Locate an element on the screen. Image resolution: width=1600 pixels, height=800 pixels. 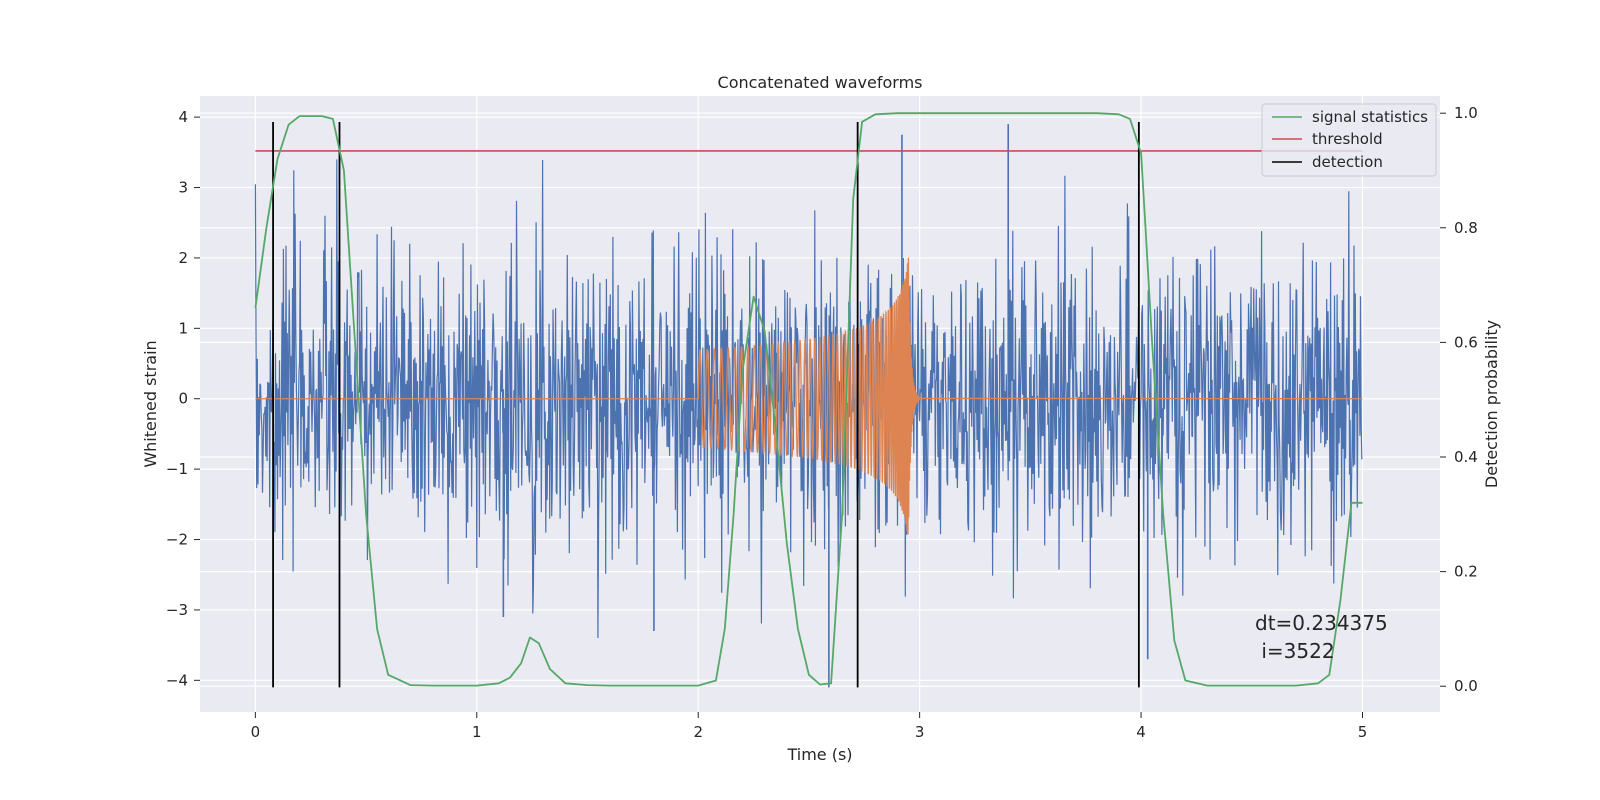
legend-entry-detection: detection is located at coordinates (1347, 162).